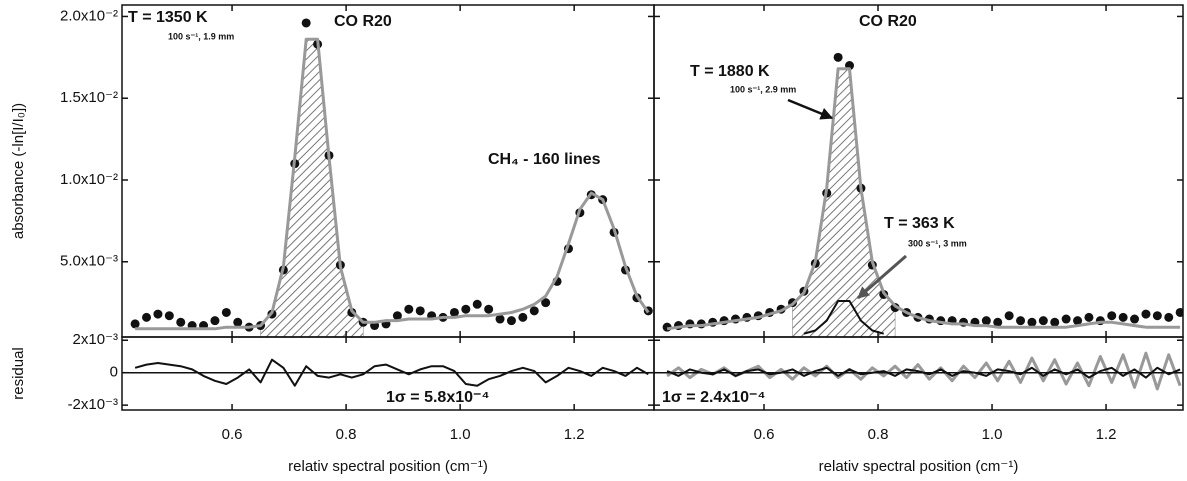 This screenshot has height=481, width=1187. What do you see at coordinates (713, 397) in the screenshot?
I see `sigma-label: 1σ = 2.4x10⁻⁴` at bounding box center [713, 397].